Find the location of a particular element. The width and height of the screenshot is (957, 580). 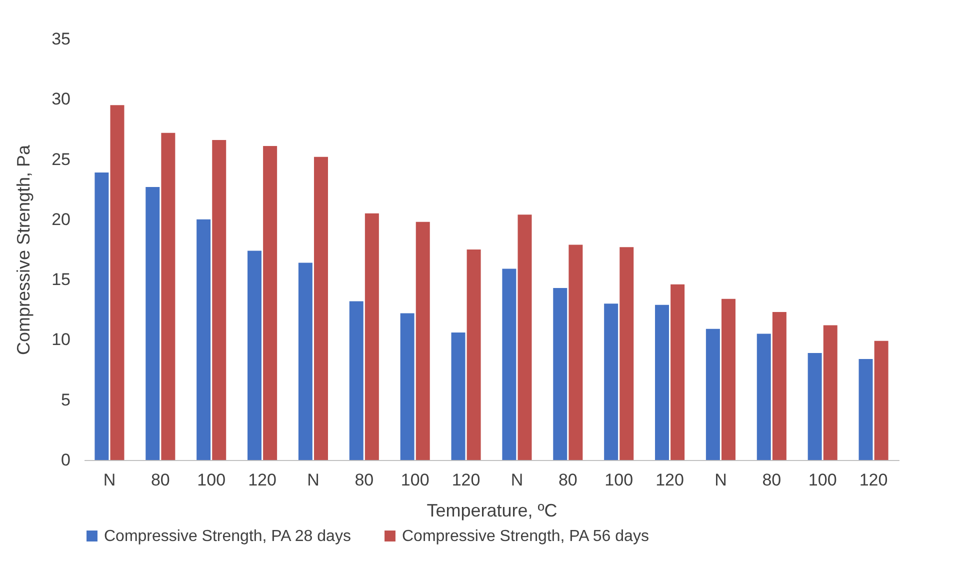

y-tick-label: 25 is located at coordinates (61, 159).